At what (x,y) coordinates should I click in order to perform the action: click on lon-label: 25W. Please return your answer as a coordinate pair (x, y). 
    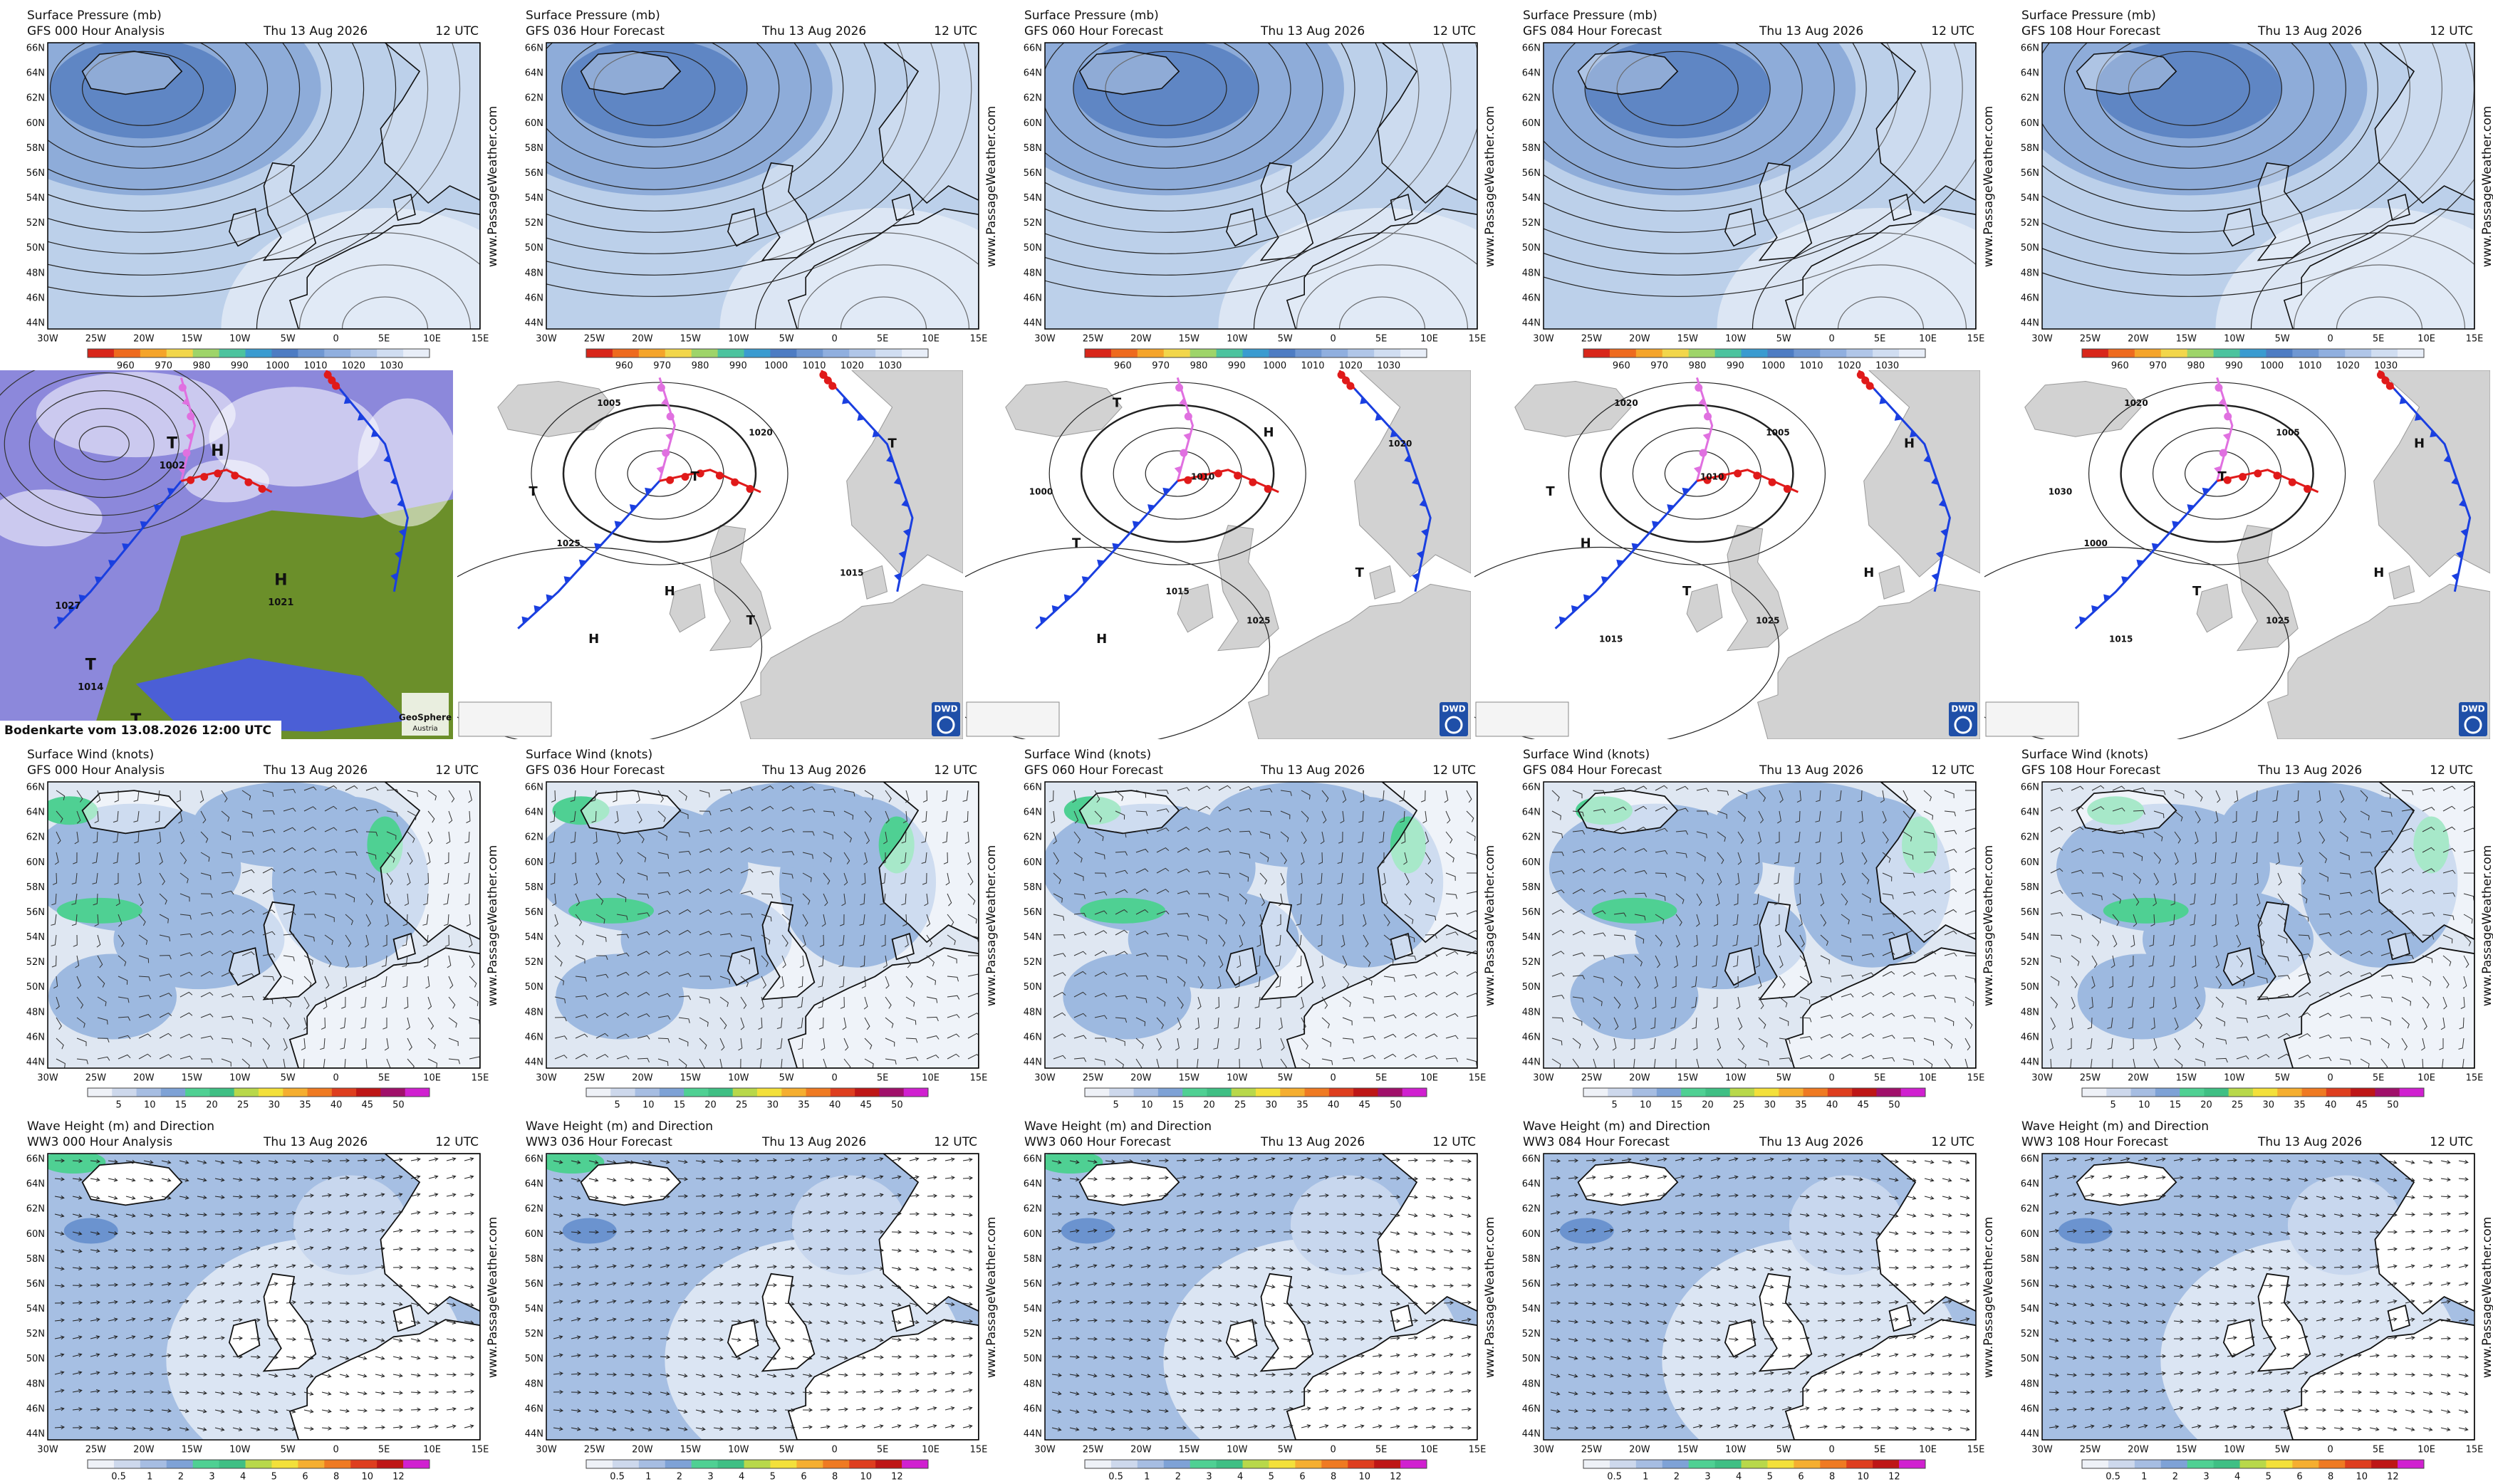
    Looking at the image, I should click on (96, 1078).